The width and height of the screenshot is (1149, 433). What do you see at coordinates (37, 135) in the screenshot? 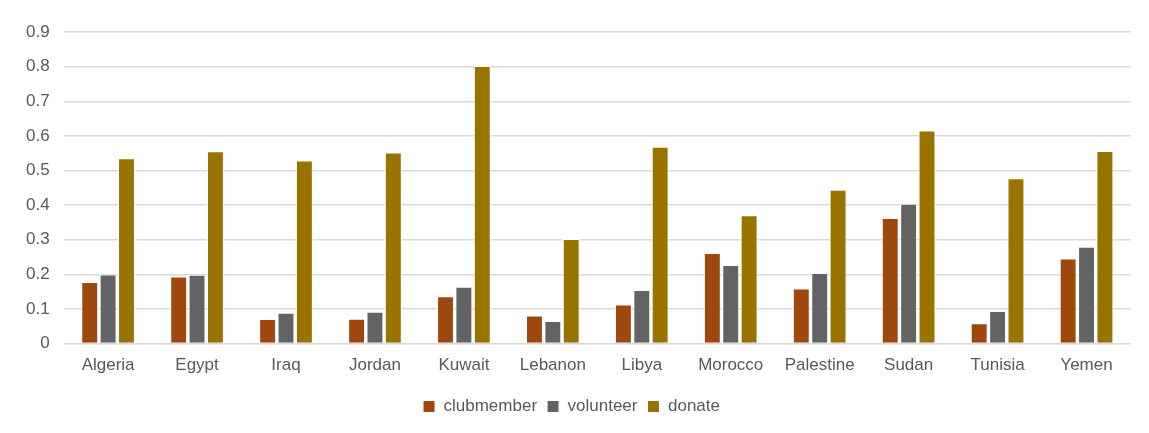
I see `y-tick-label: 0.6` at bounding box center [37, 135].